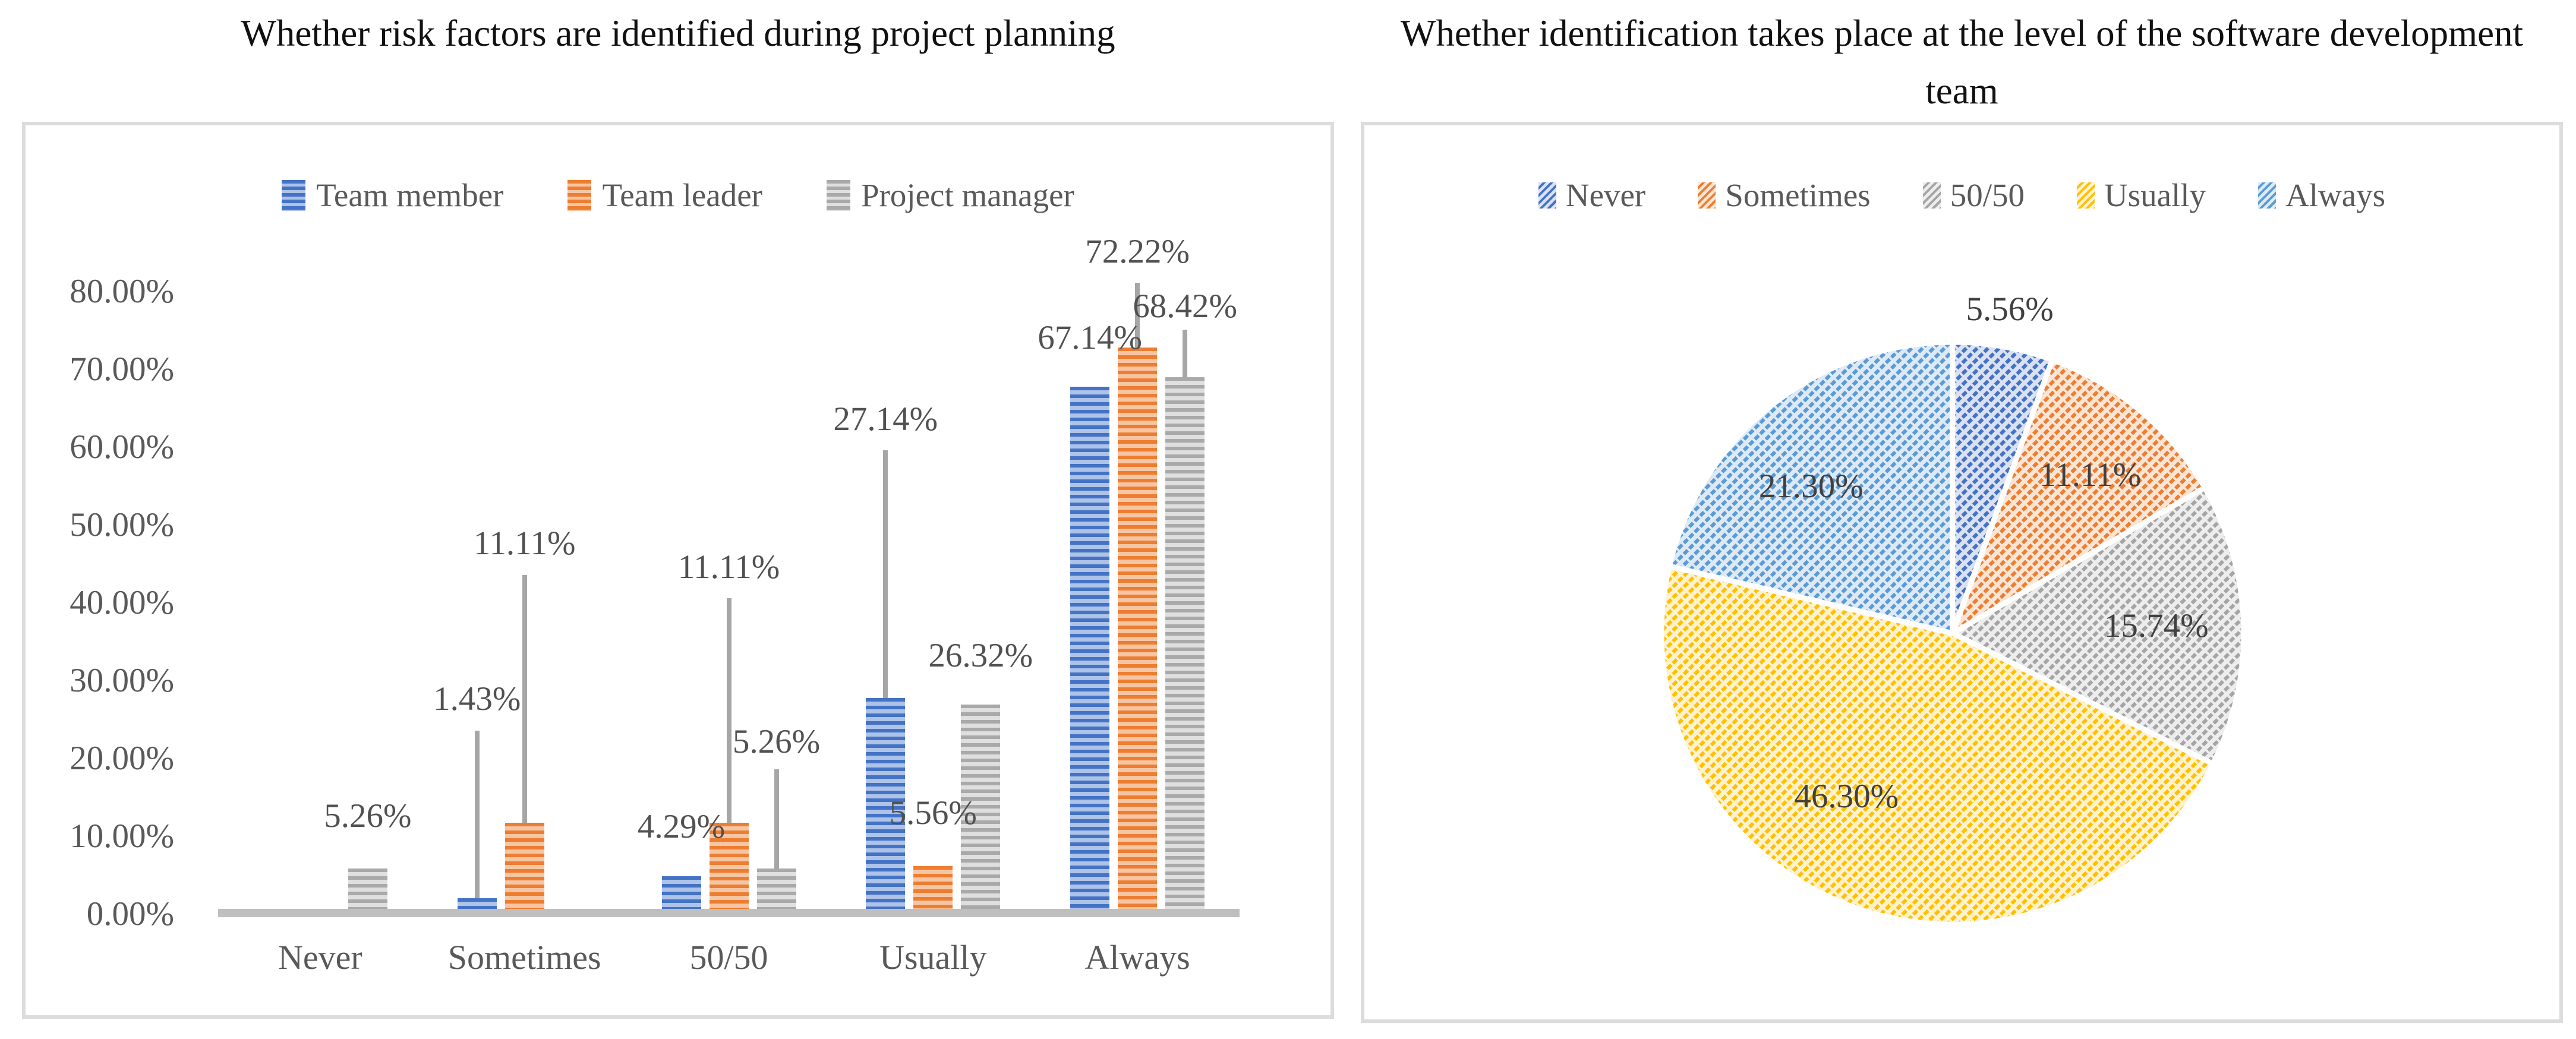 The image size is (2576, 1039). What do you see at coordinates (1137, 958) in the screenshot?
I see `x-category-label-always: Always` at bounding box center [1137, 958].